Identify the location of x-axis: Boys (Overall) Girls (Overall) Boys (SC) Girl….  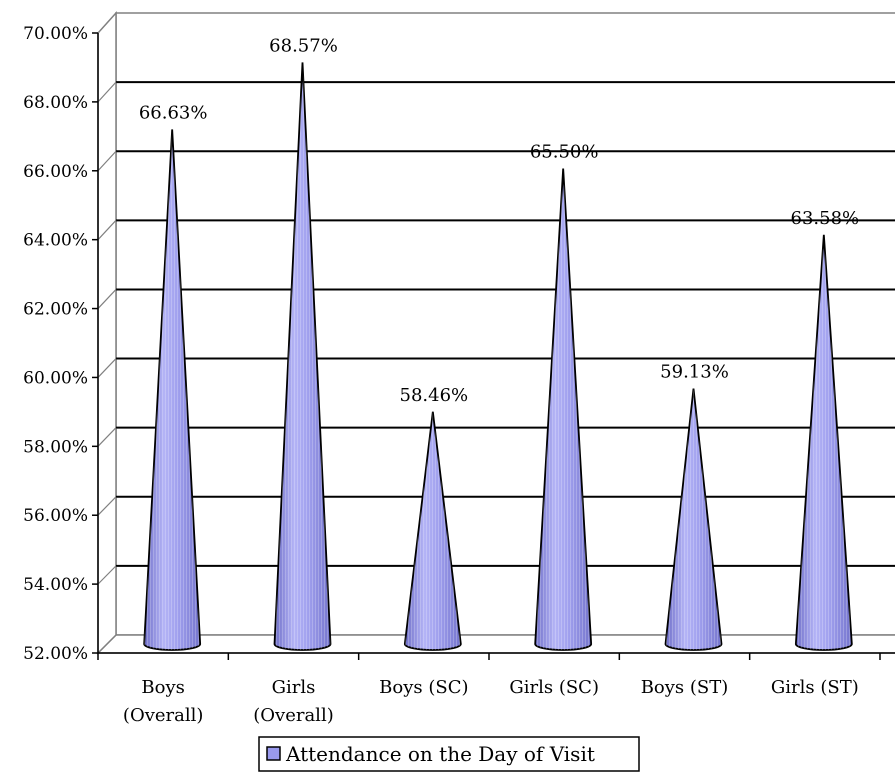
(496, 689).